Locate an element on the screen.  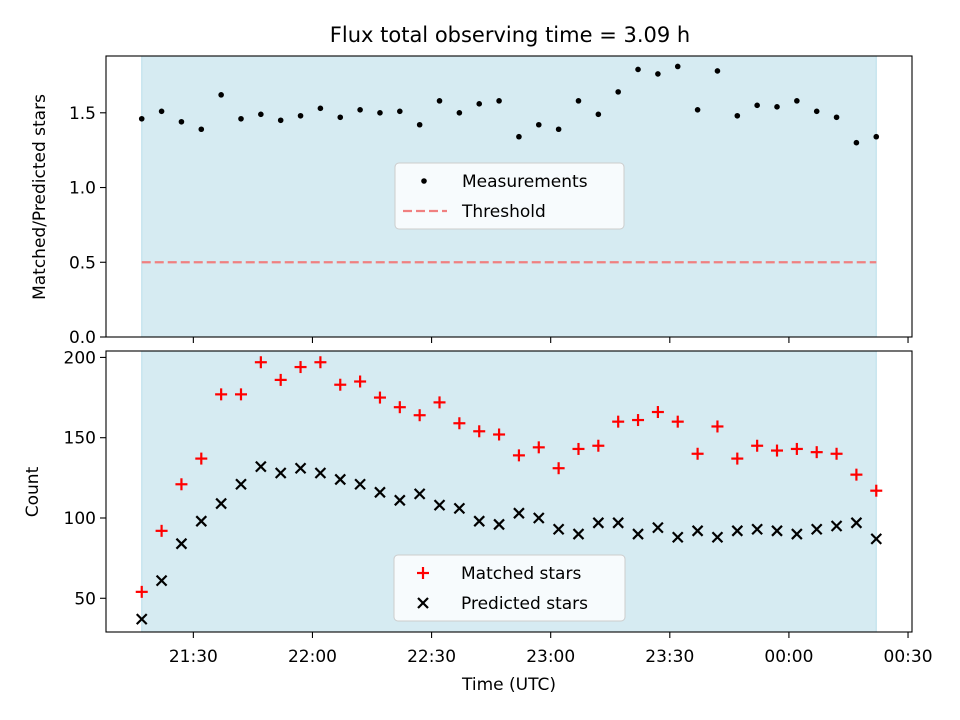
x-tick-label: 00:30 is located at coordinates (908, 657).